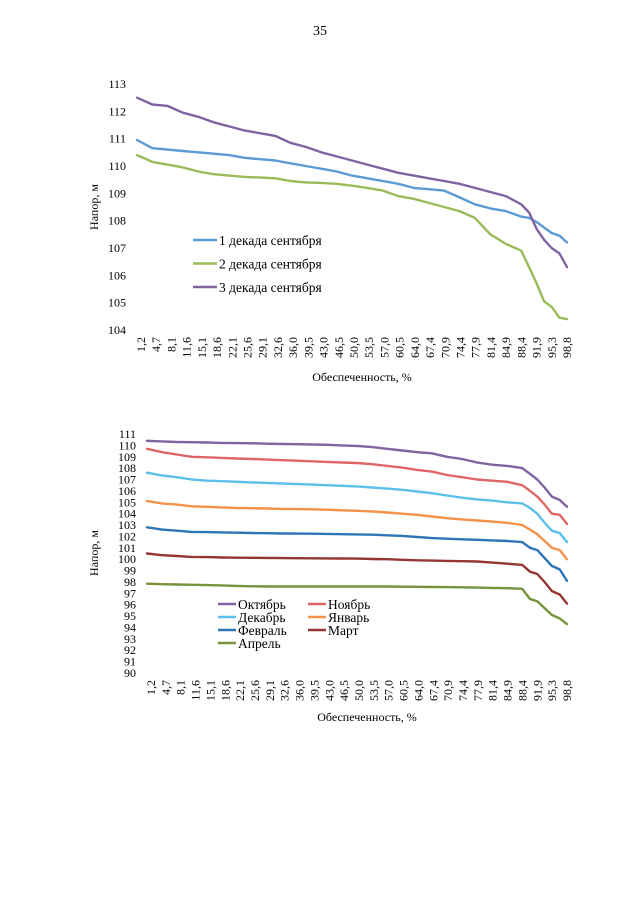 The image size is (640, 905). Describe the element at coordinates (369, 347) in the screenshot. I see `chart0-x-tick-label: 53,5` at that location.